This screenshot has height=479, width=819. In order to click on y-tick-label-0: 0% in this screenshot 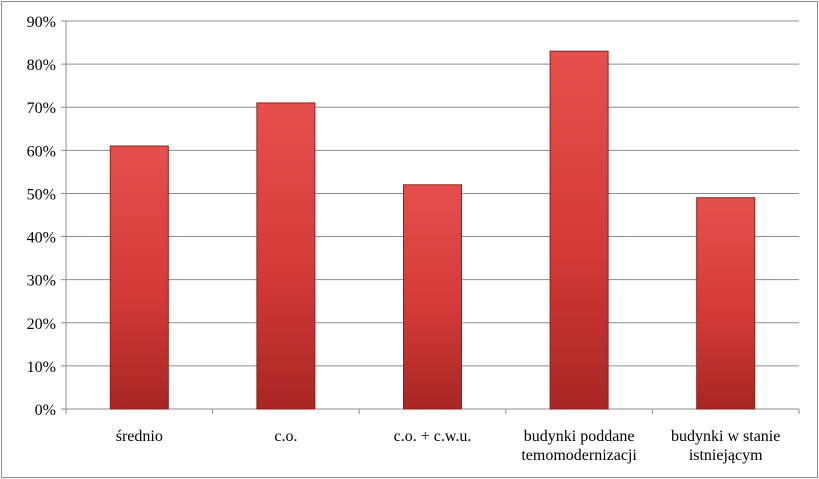, I will do `click(45, 410)`.